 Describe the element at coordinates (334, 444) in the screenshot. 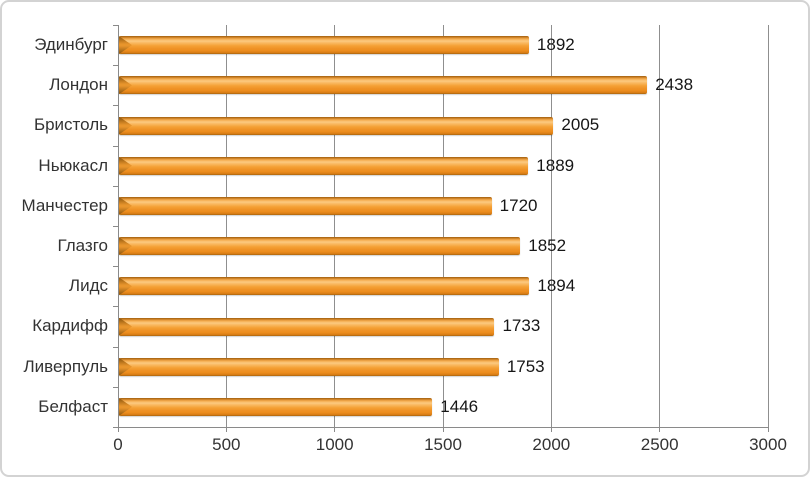

I see `x-axis-tick-label: 1000` at that location.